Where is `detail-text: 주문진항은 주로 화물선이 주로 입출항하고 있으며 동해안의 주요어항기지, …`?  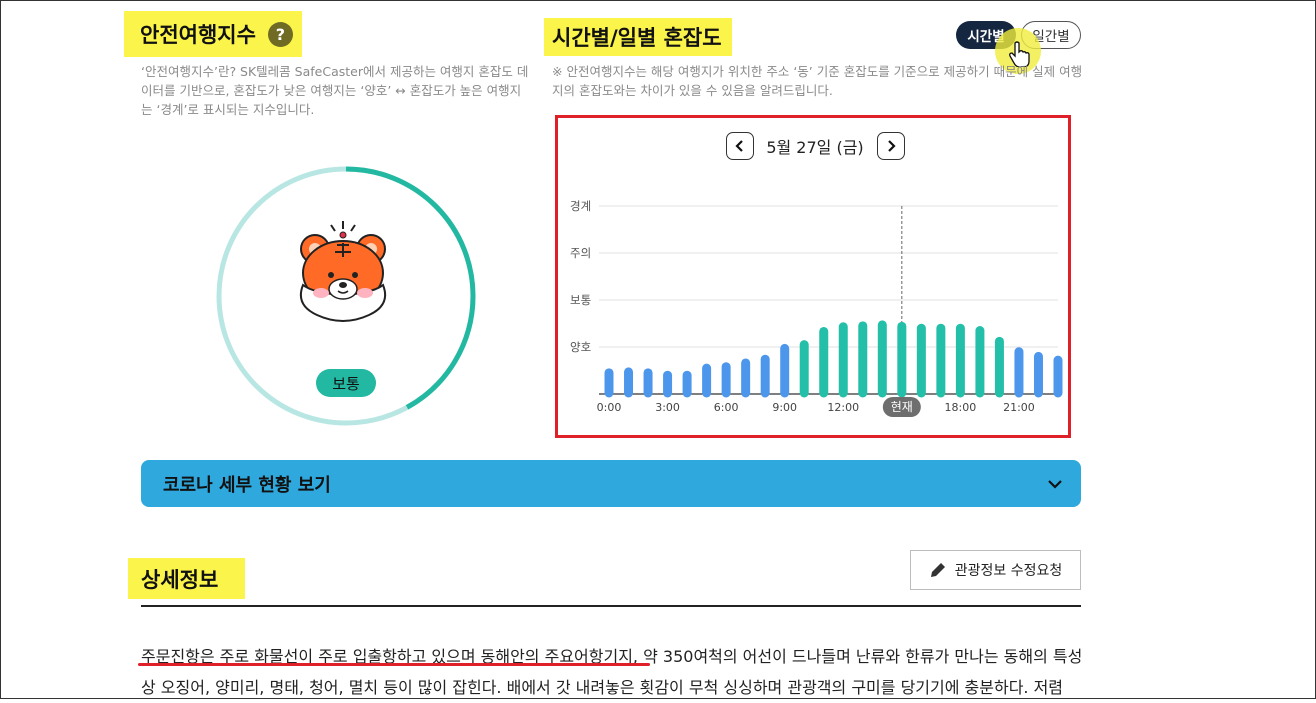
detail-text: 주문진항은 주로 화물선이 주로 입출항하고 있으며 동해안의 주요어항기지, … is located at coordinates (612, 672).